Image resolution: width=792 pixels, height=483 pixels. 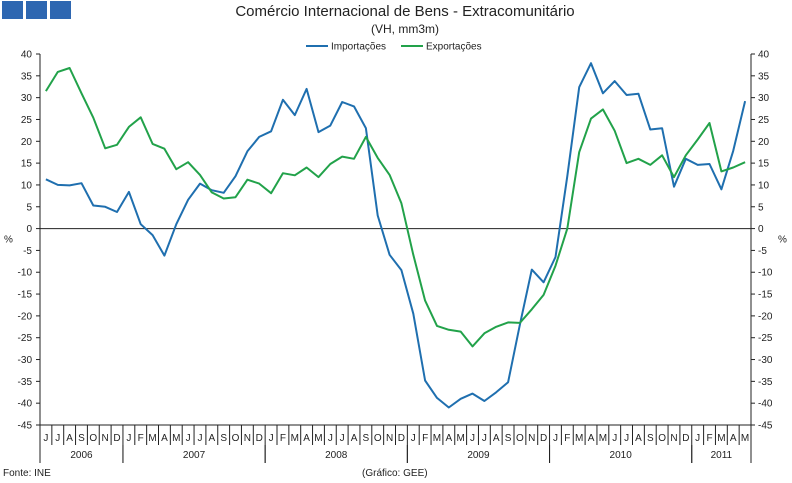 What do you see at coordinates (761, 207) in the screenshot?
I see `y-tick-label-right: 5` at bounding box center [761, 207].